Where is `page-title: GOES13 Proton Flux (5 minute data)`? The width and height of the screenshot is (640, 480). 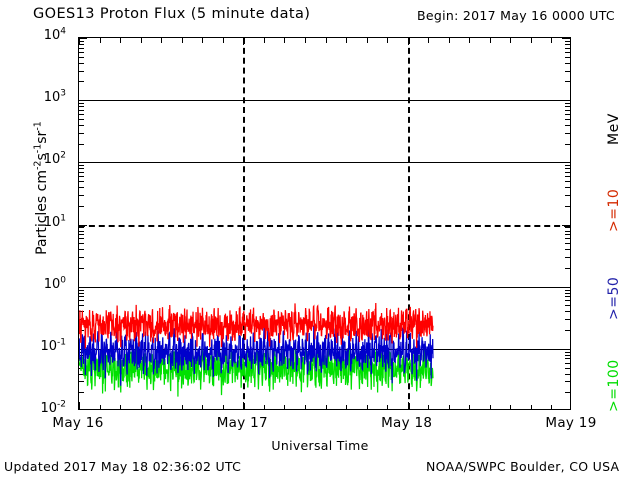
page-title: GOES13 Proton Flux (5 minute data) is located at coordinates (172, 14).